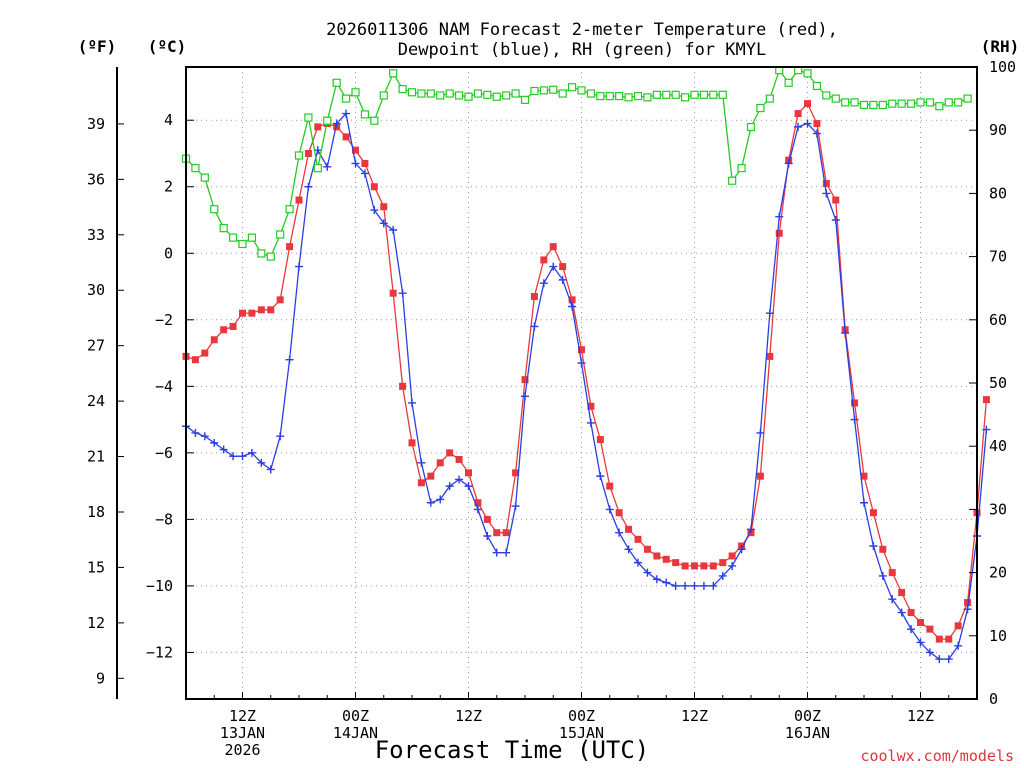 The height and width of the screenshot is (768, 1024). What do you see at coordinates (242, 716) in the screenshot?
I see `x-tick-label: 12Z` at bounding box center [242, 716].